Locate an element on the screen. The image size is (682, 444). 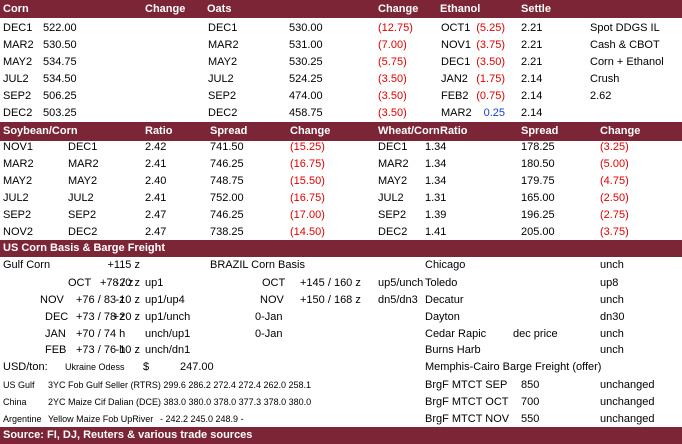
basis-cell: up8 is located at coordinates (609, 283).